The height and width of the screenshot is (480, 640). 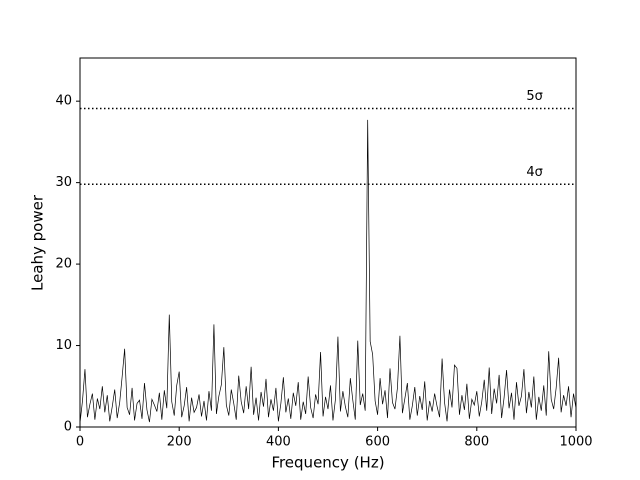 I want to click on x-tick-label: 200, so click(x=179, y=442).